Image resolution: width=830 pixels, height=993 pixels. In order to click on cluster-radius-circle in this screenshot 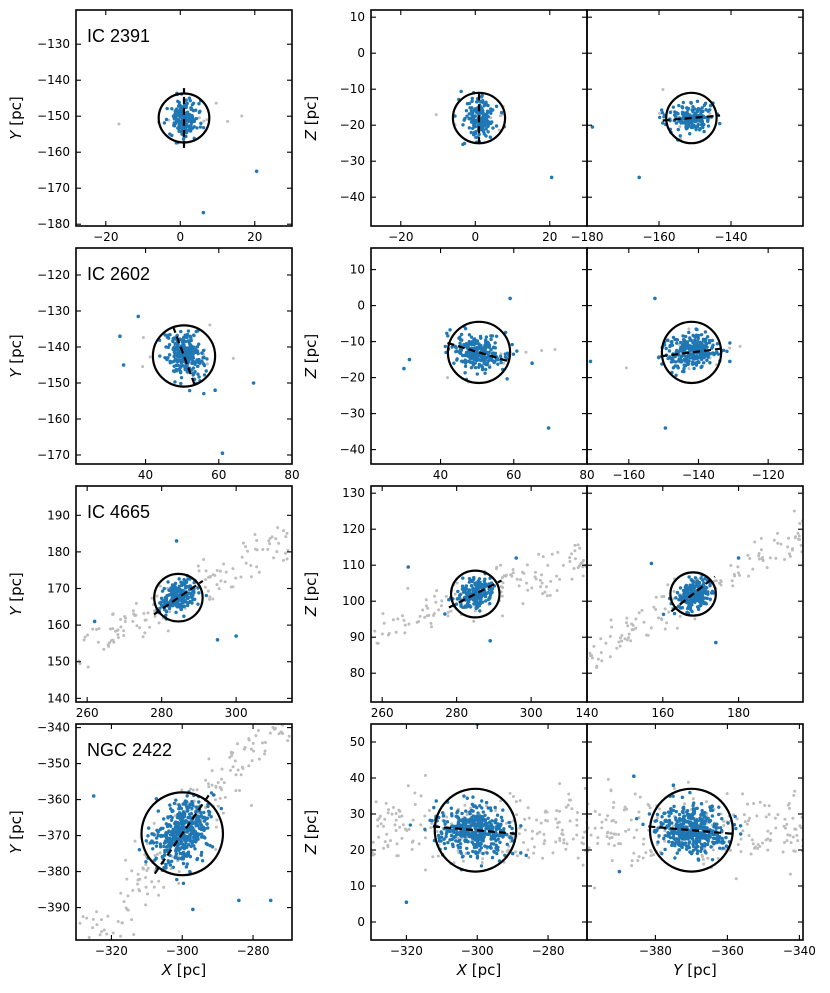, I will do `click(178, 597)`.